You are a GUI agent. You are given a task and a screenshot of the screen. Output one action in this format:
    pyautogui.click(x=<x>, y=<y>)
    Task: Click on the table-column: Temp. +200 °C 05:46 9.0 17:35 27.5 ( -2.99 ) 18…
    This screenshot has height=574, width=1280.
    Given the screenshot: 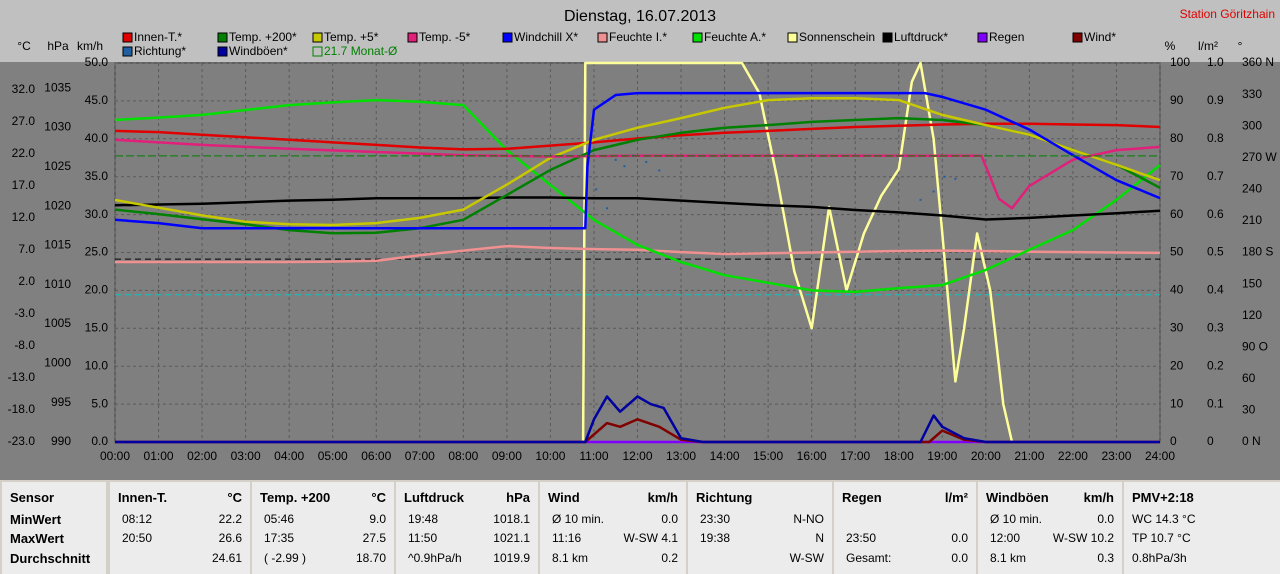 What is the action you would take?
    pyautogui.click(x=323, y=528)
    